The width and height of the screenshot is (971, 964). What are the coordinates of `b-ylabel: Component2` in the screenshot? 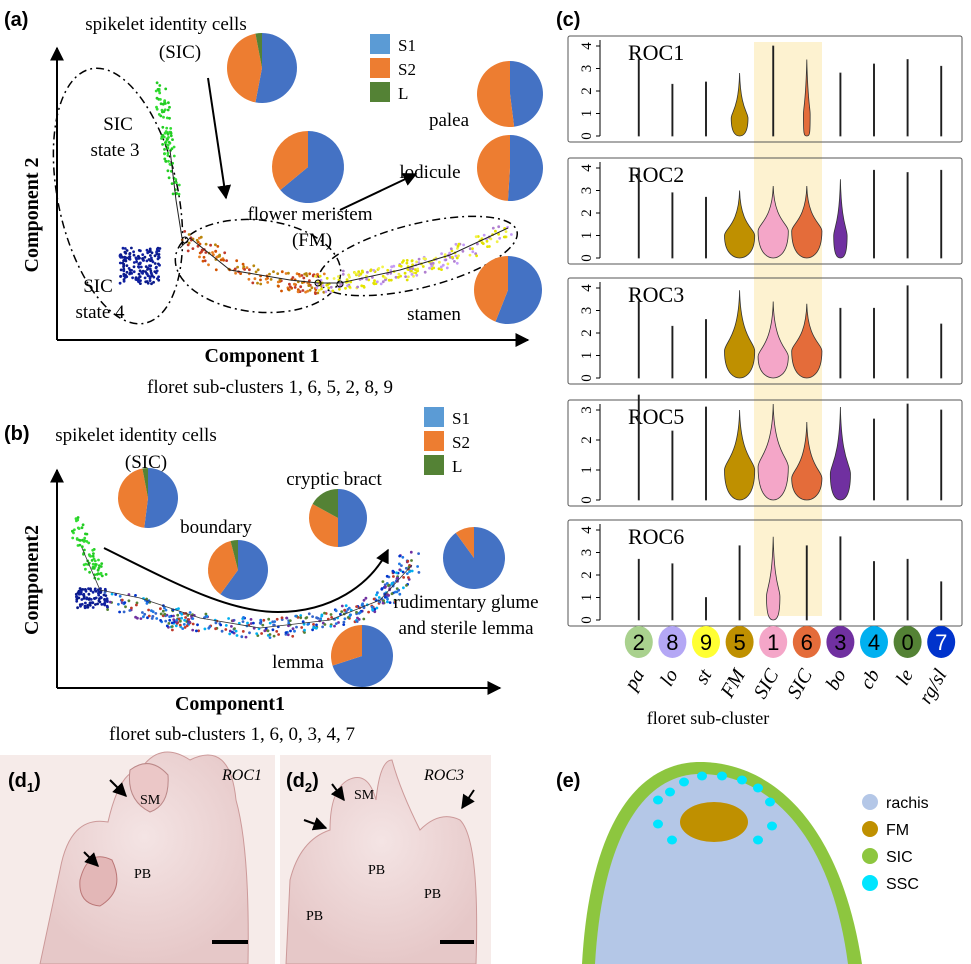 It's located at (32, 580).